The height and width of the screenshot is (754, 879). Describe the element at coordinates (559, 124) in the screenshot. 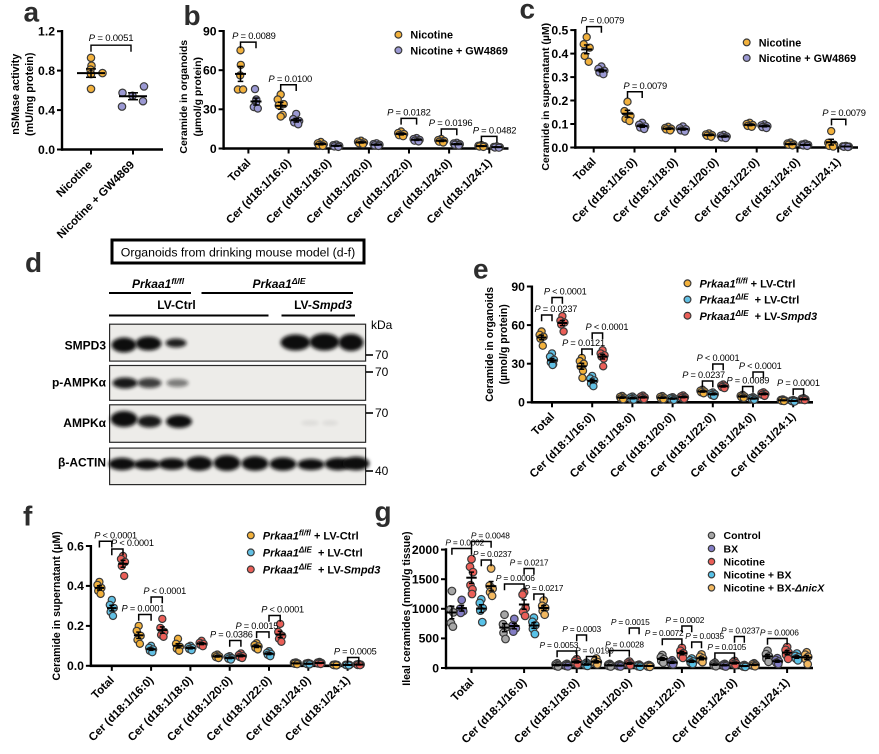

I see `svg-text: 0.1` at that location.